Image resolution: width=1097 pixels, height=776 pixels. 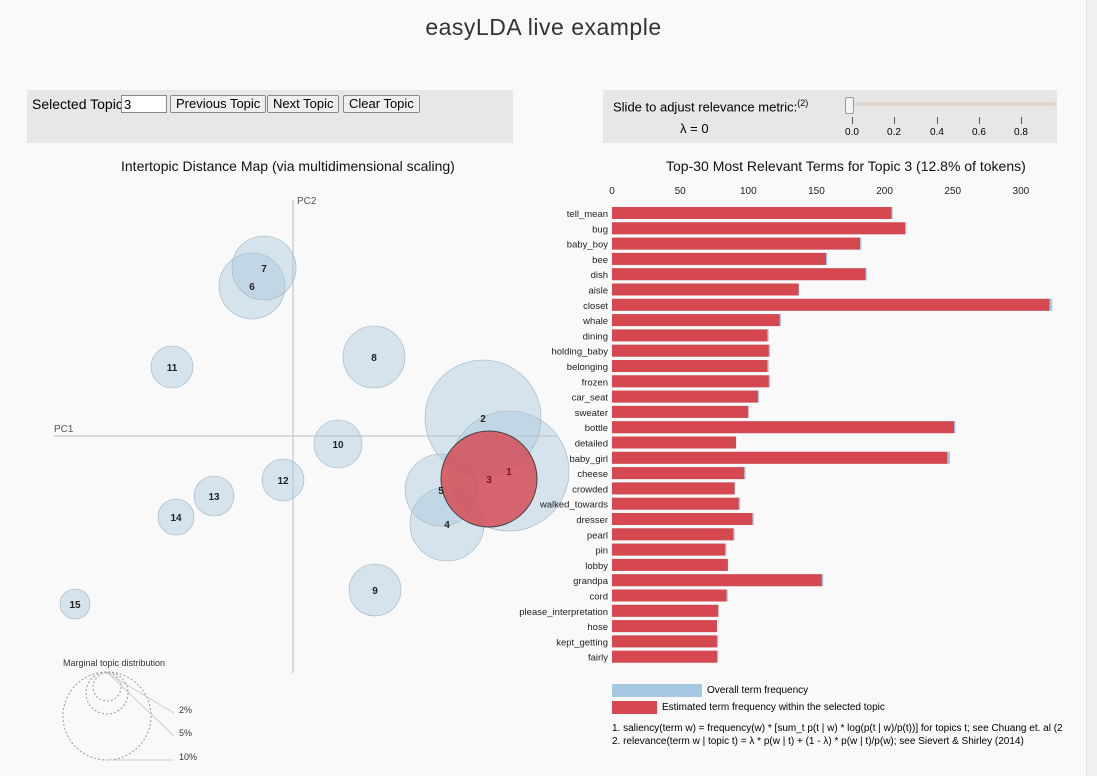 What do you see at coordinates (599, 597) in the screenshot?
I see `term-label: cord` at bounding box center [599, 597].